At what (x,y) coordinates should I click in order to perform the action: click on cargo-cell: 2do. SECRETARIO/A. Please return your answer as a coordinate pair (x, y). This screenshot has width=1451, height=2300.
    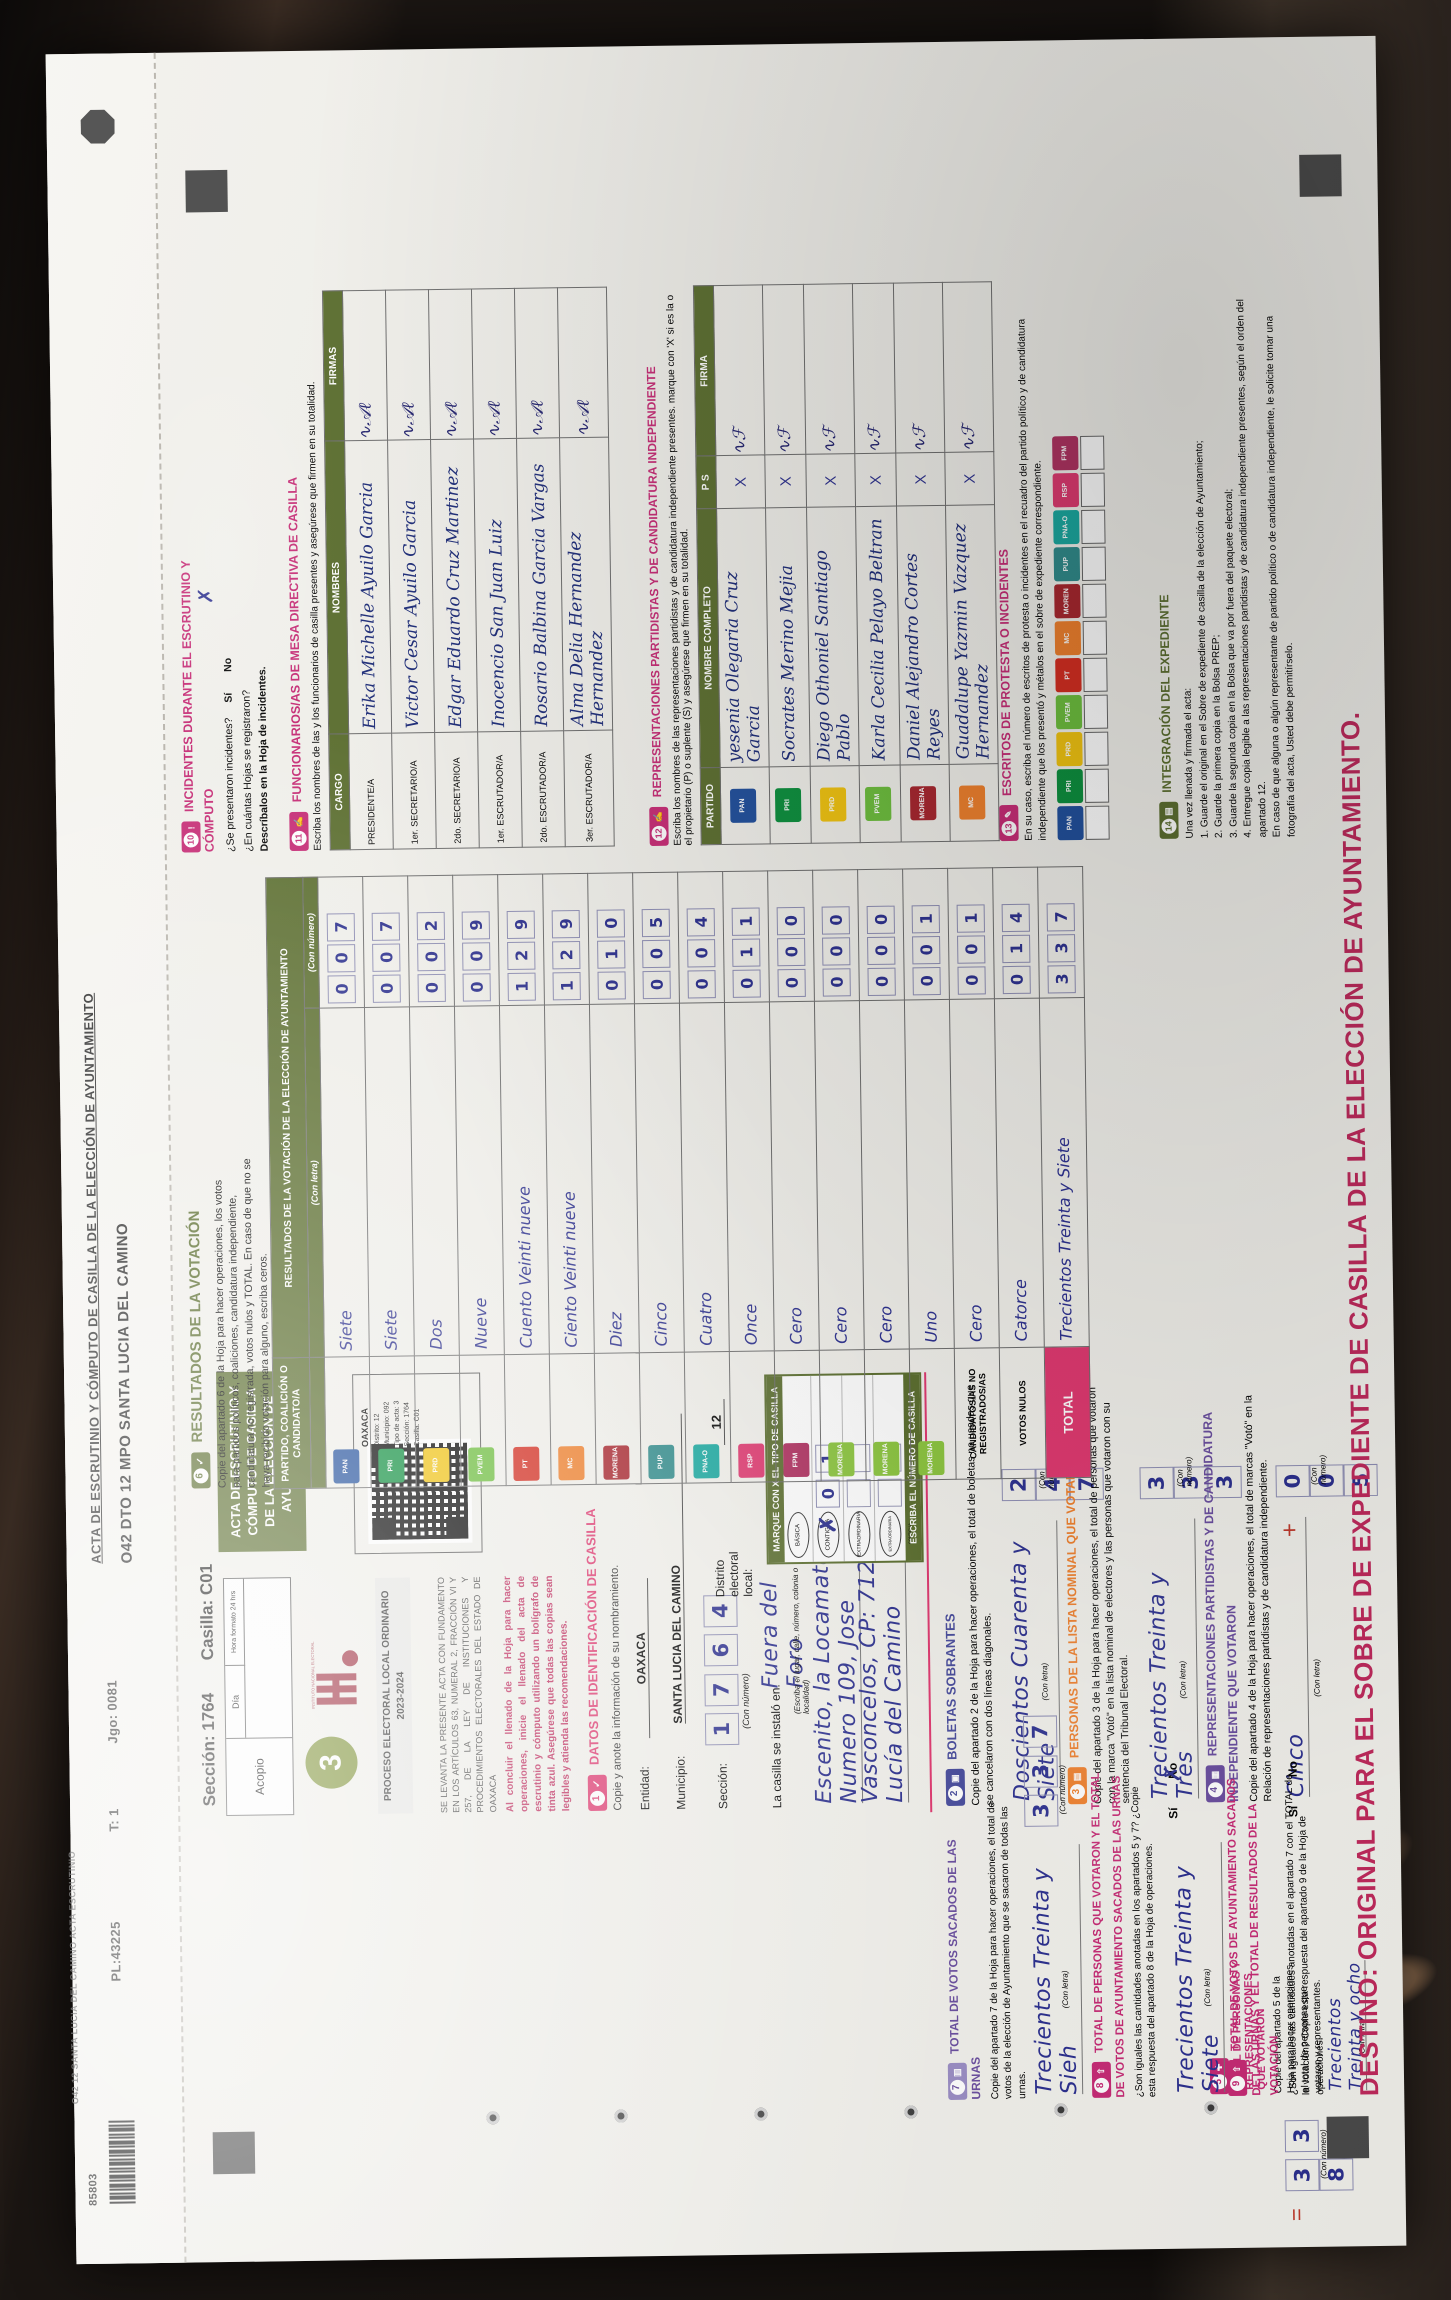
    Looking at the image, I should click on (456, 790).